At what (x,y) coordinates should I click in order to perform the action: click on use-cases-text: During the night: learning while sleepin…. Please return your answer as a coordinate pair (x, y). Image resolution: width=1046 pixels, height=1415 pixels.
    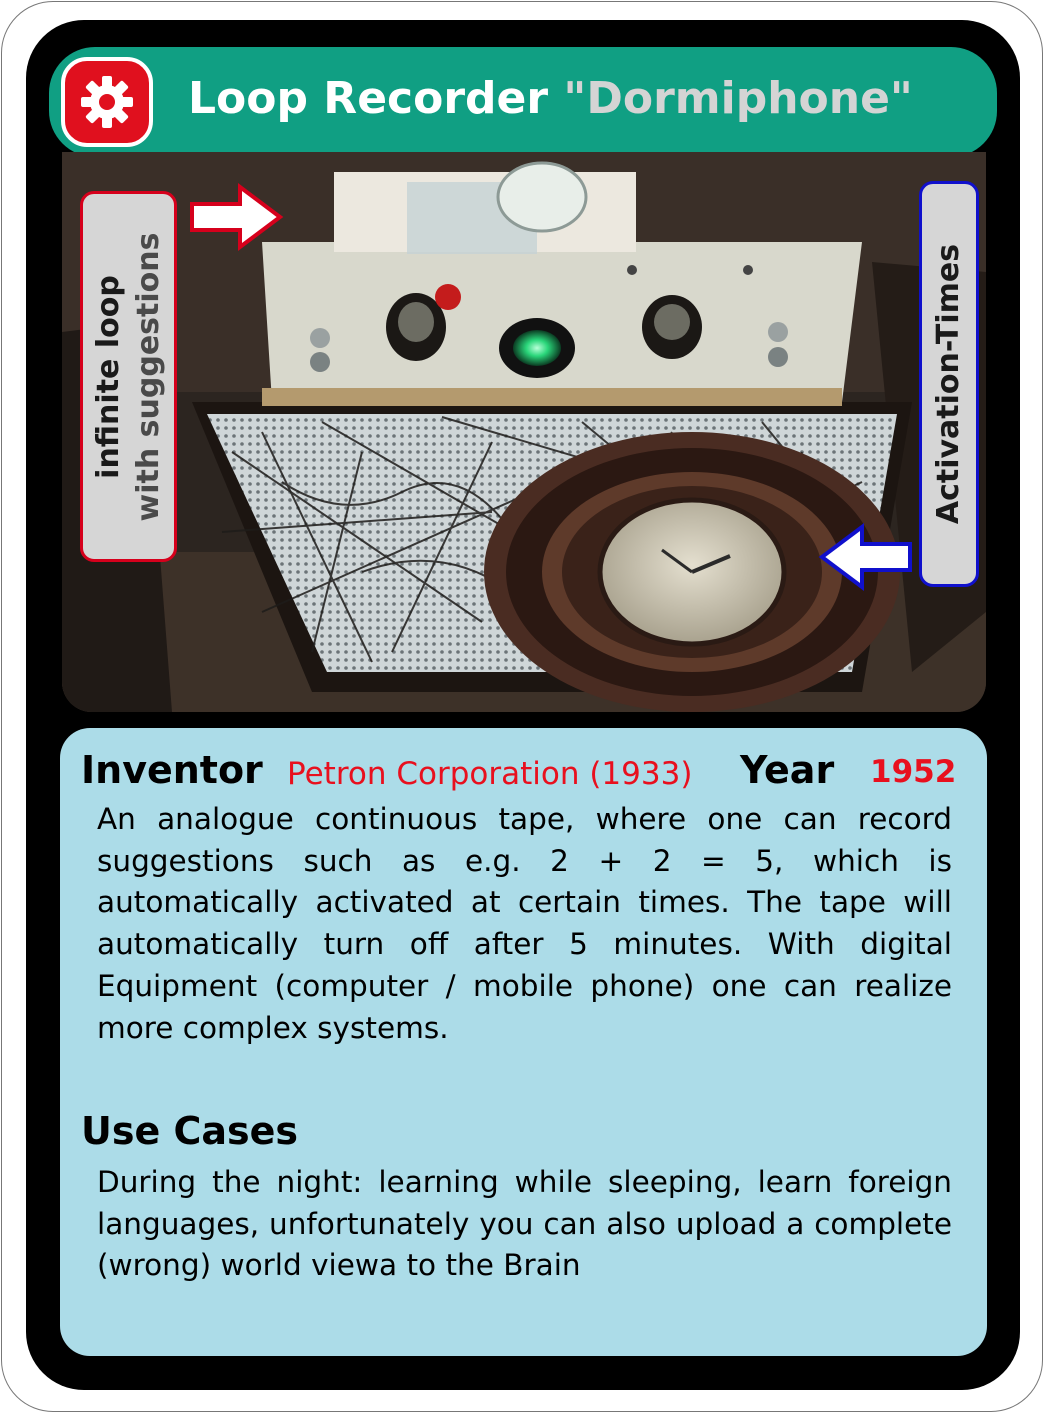
    Looking at the image, I should click on (524, 1224).